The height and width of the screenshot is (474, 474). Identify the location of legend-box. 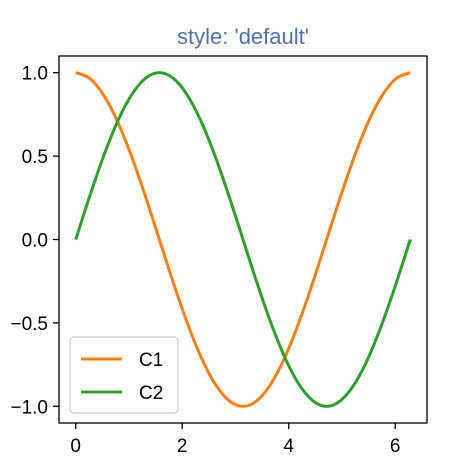
(124, 375).